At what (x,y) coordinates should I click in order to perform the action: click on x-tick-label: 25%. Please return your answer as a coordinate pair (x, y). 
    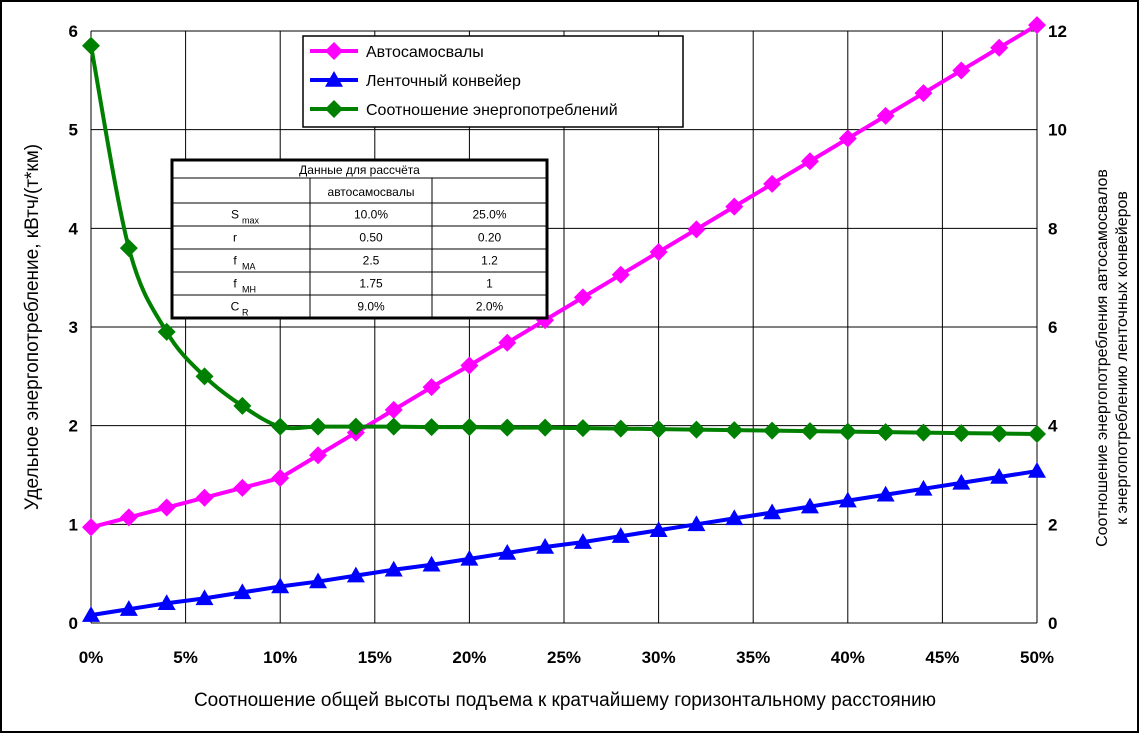
    Looking at the image, I should click on (564, 657).